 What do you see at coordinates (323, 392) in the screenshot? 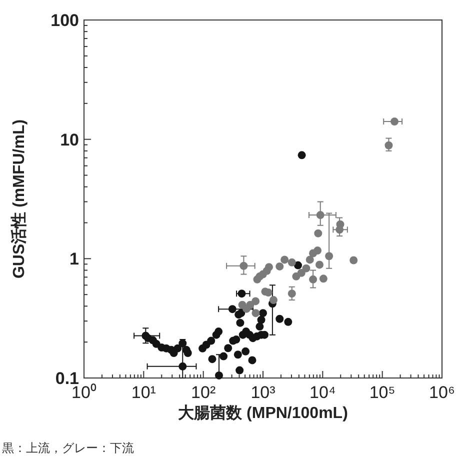
I see `x-tick-label: 10⁴` at bounding box center [323, 392].